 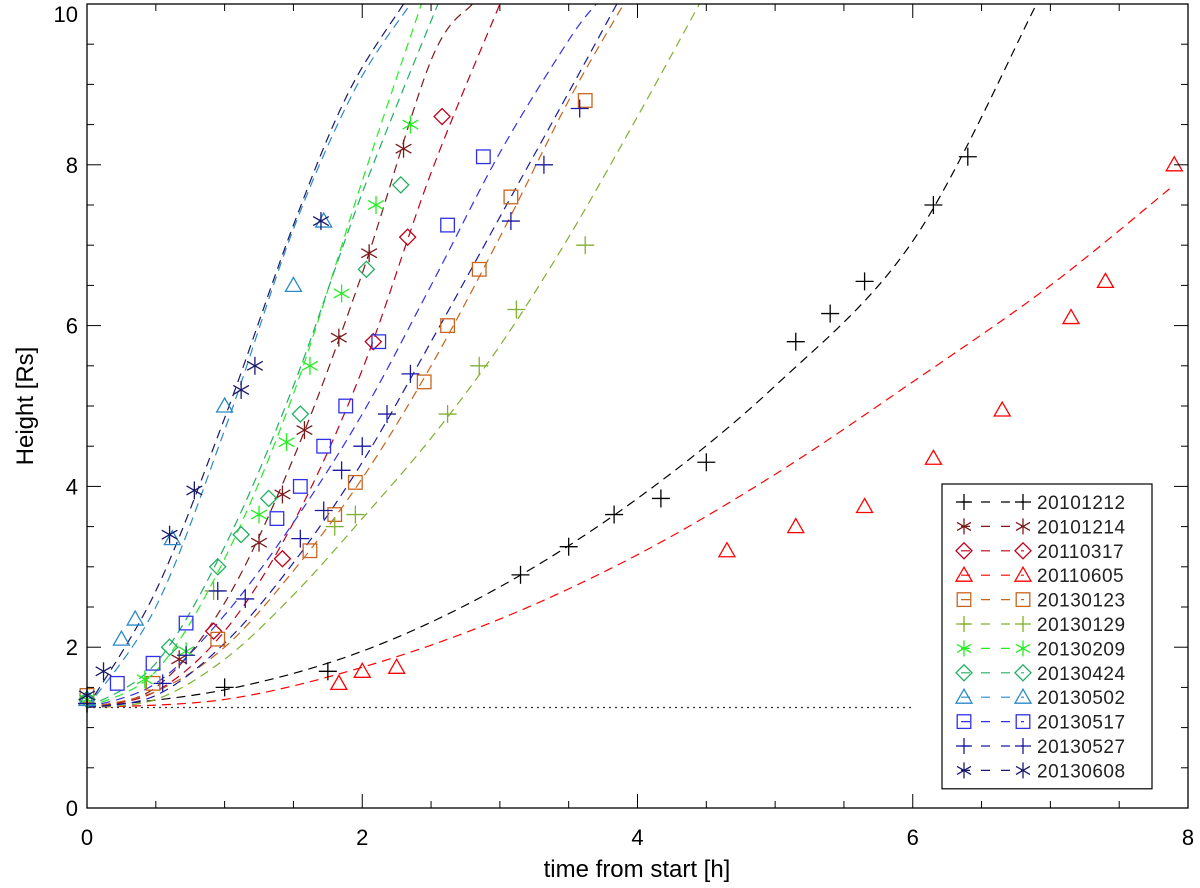 I want to click on legend-entry-20101214: 20101214, so click(x=1041, y=527).